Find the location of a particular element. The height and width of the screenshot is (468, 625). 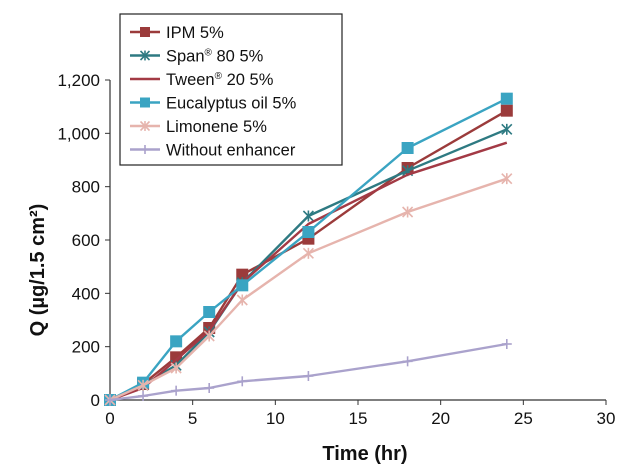

y-tick-label: 1,000 is located at coordinates (78, 133).